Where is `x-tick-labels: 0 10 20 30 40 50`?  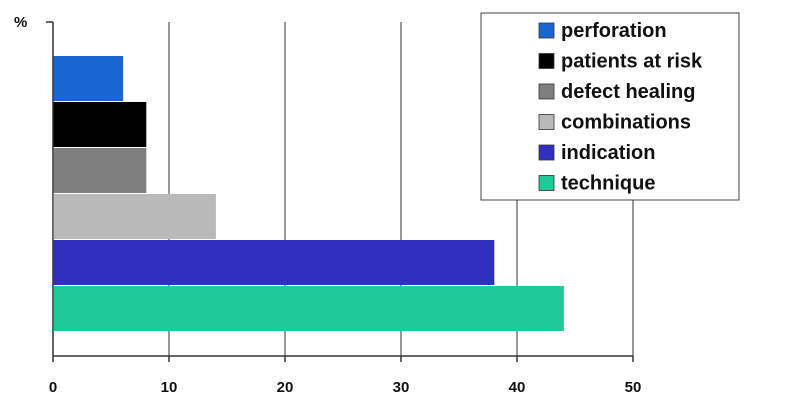
x-tick-labels: 0 10 20 30 40 50 is located at coordinates (345, 387).